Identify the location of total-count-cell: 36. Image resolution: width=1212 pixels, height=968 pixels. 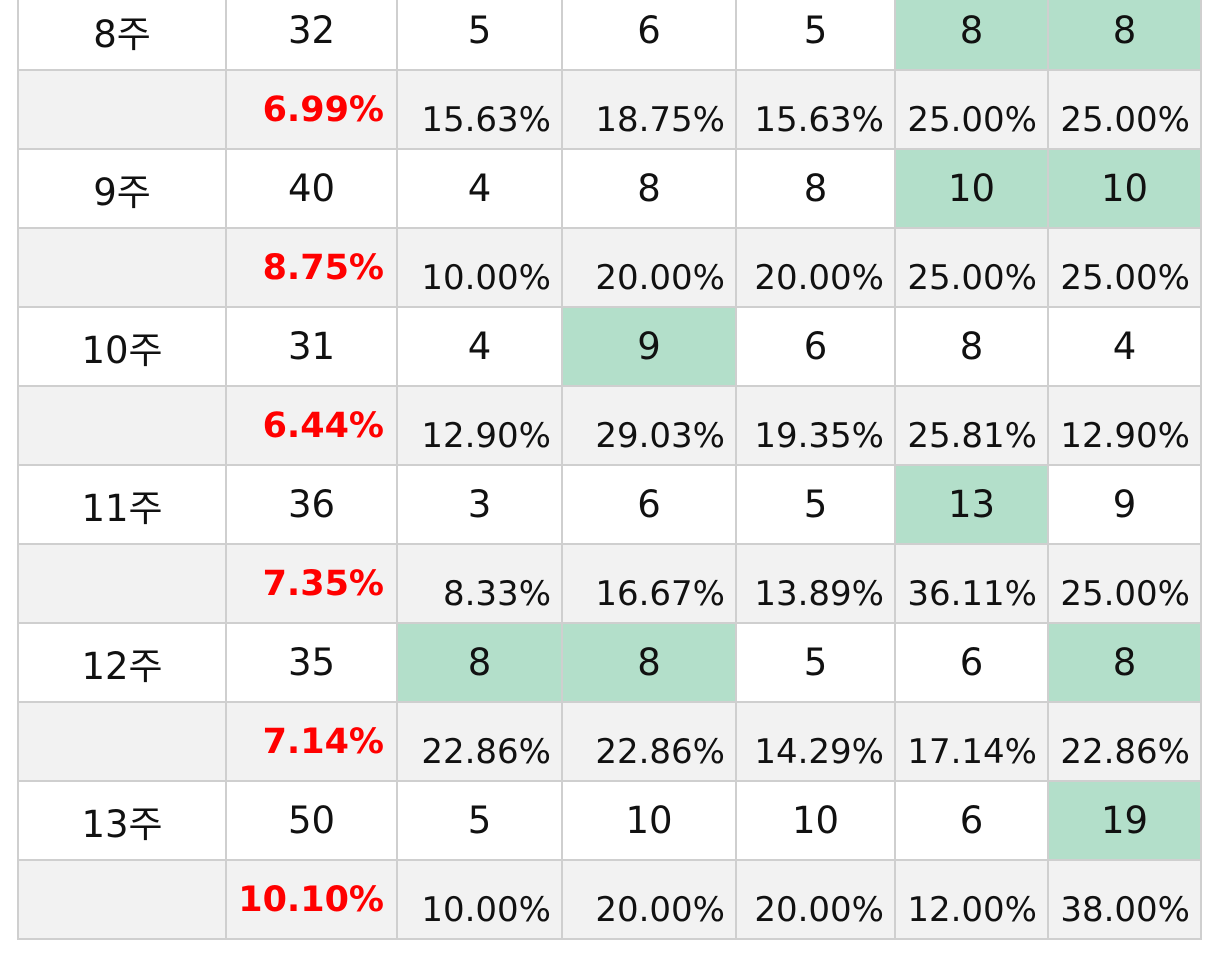
(311, 504).